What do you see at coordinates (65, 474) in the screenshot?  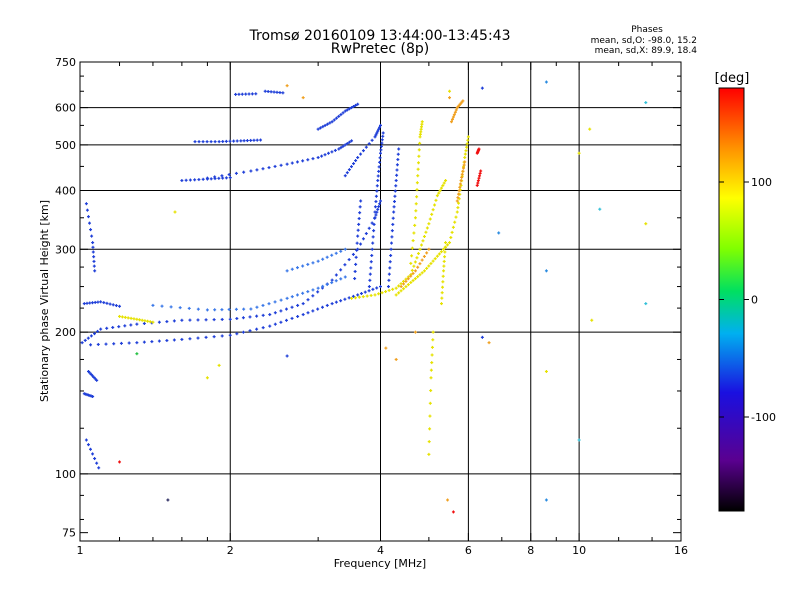 I see `y-tick-label: 100` at bounding box center [65, 474].